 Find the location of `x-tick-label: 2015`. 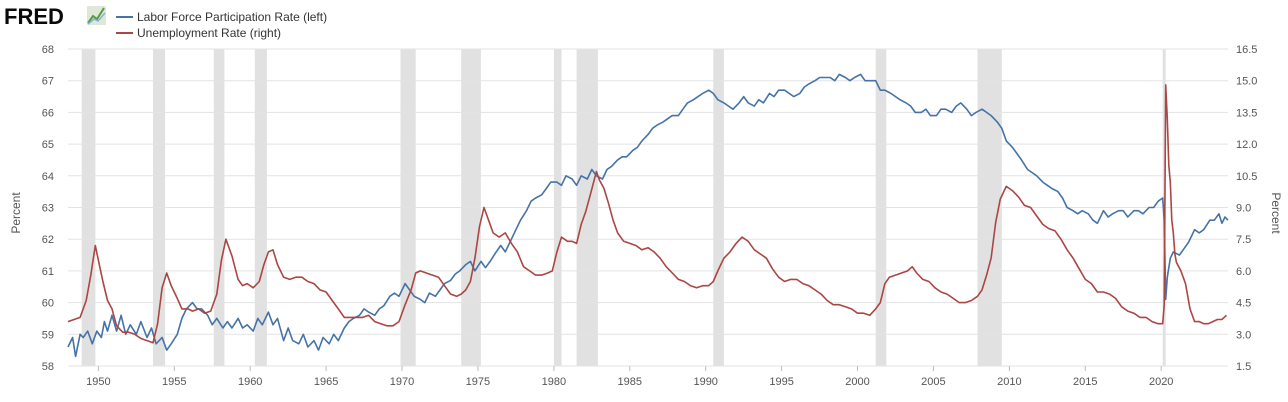

x-tick-label: 2015 is located at coordinates (1085, 382).